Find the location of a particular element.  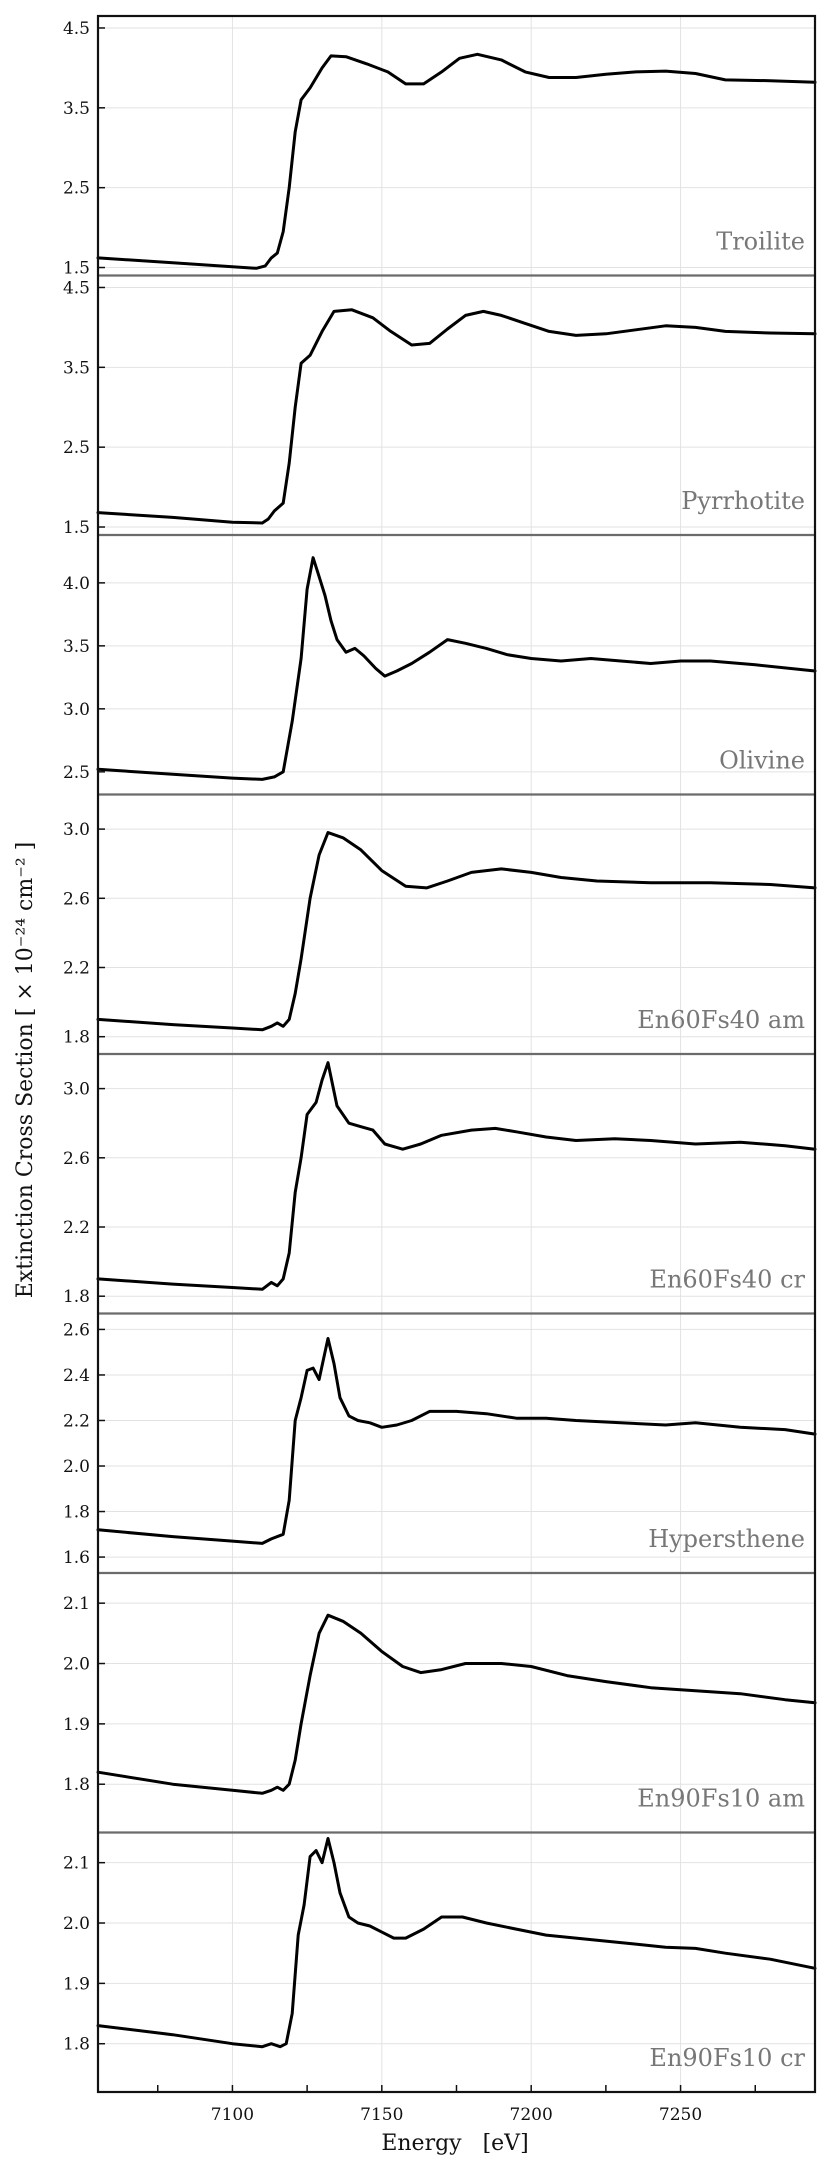

panel-label: En90Fs10 cr is located at coordinates (727, 2058).